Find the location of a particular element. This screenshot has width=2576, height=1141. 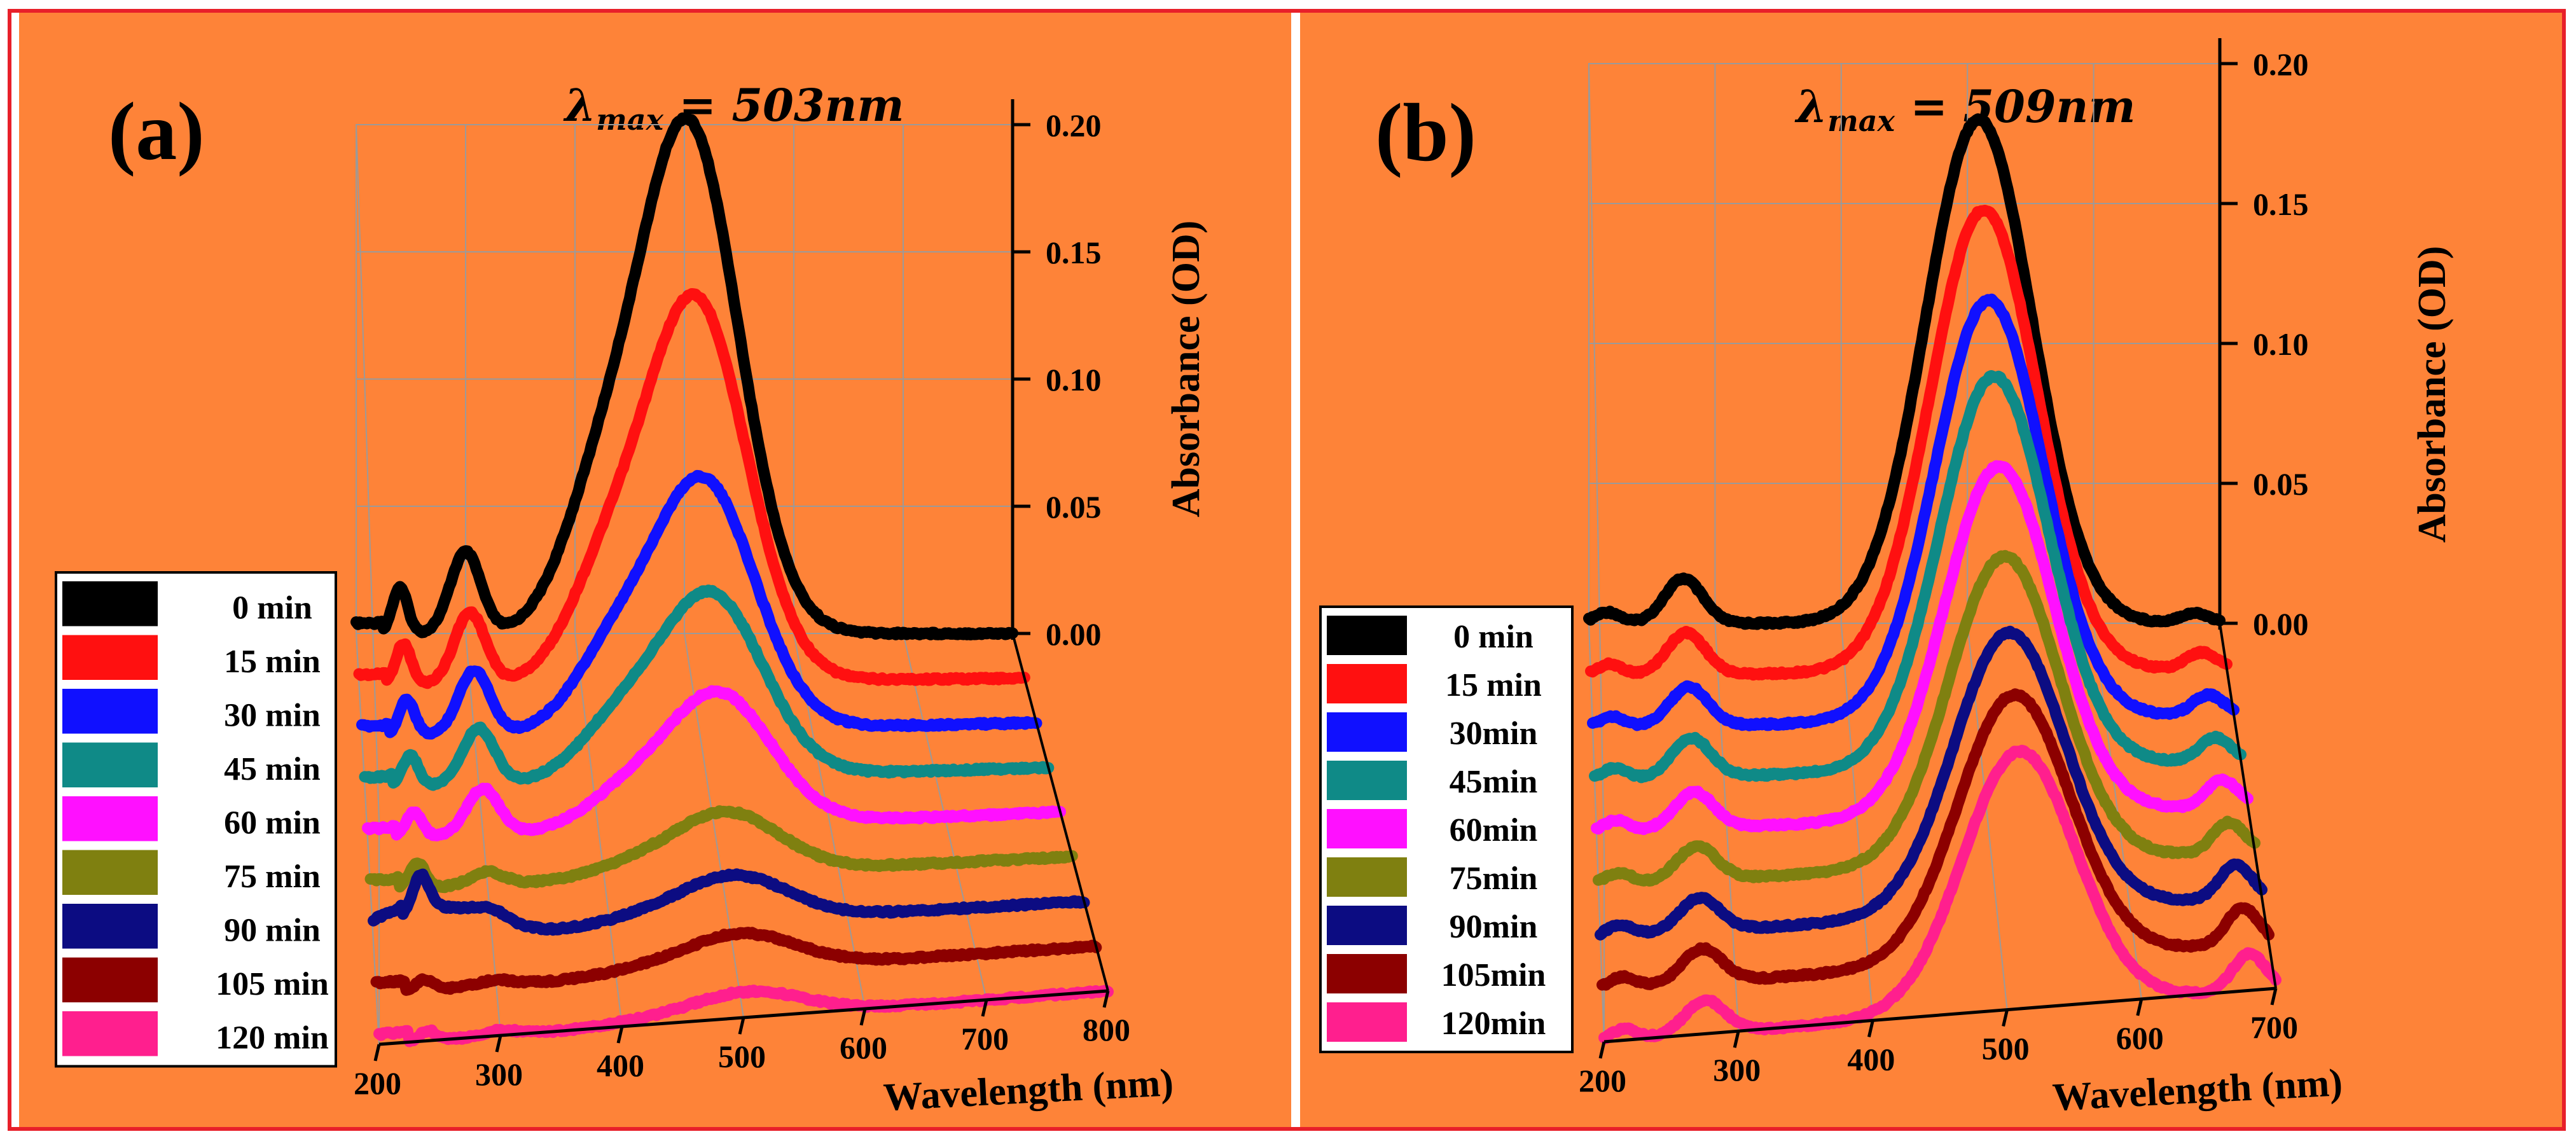

panel-label: (b) is located at coordinates (1425, 133).